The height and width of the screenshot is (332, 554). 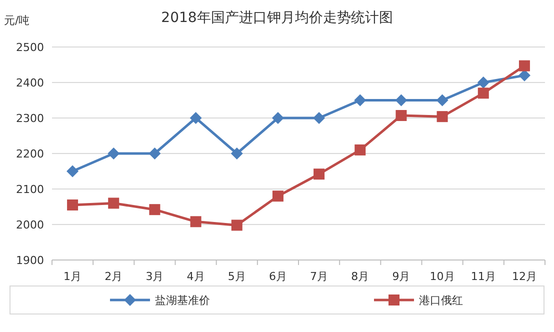 What do you see at coordinates (441, 300) in the screenshot?
I see `legend-label: 港口俄红` at bounding box center [441, 300].